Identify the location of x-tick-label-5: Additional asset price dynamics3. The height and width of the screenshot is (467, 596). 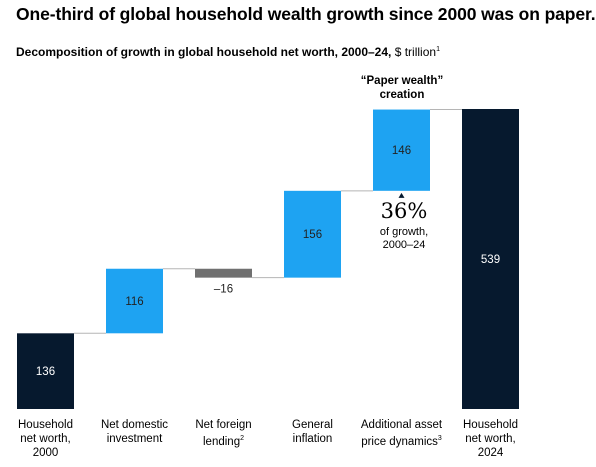
(401, 433).